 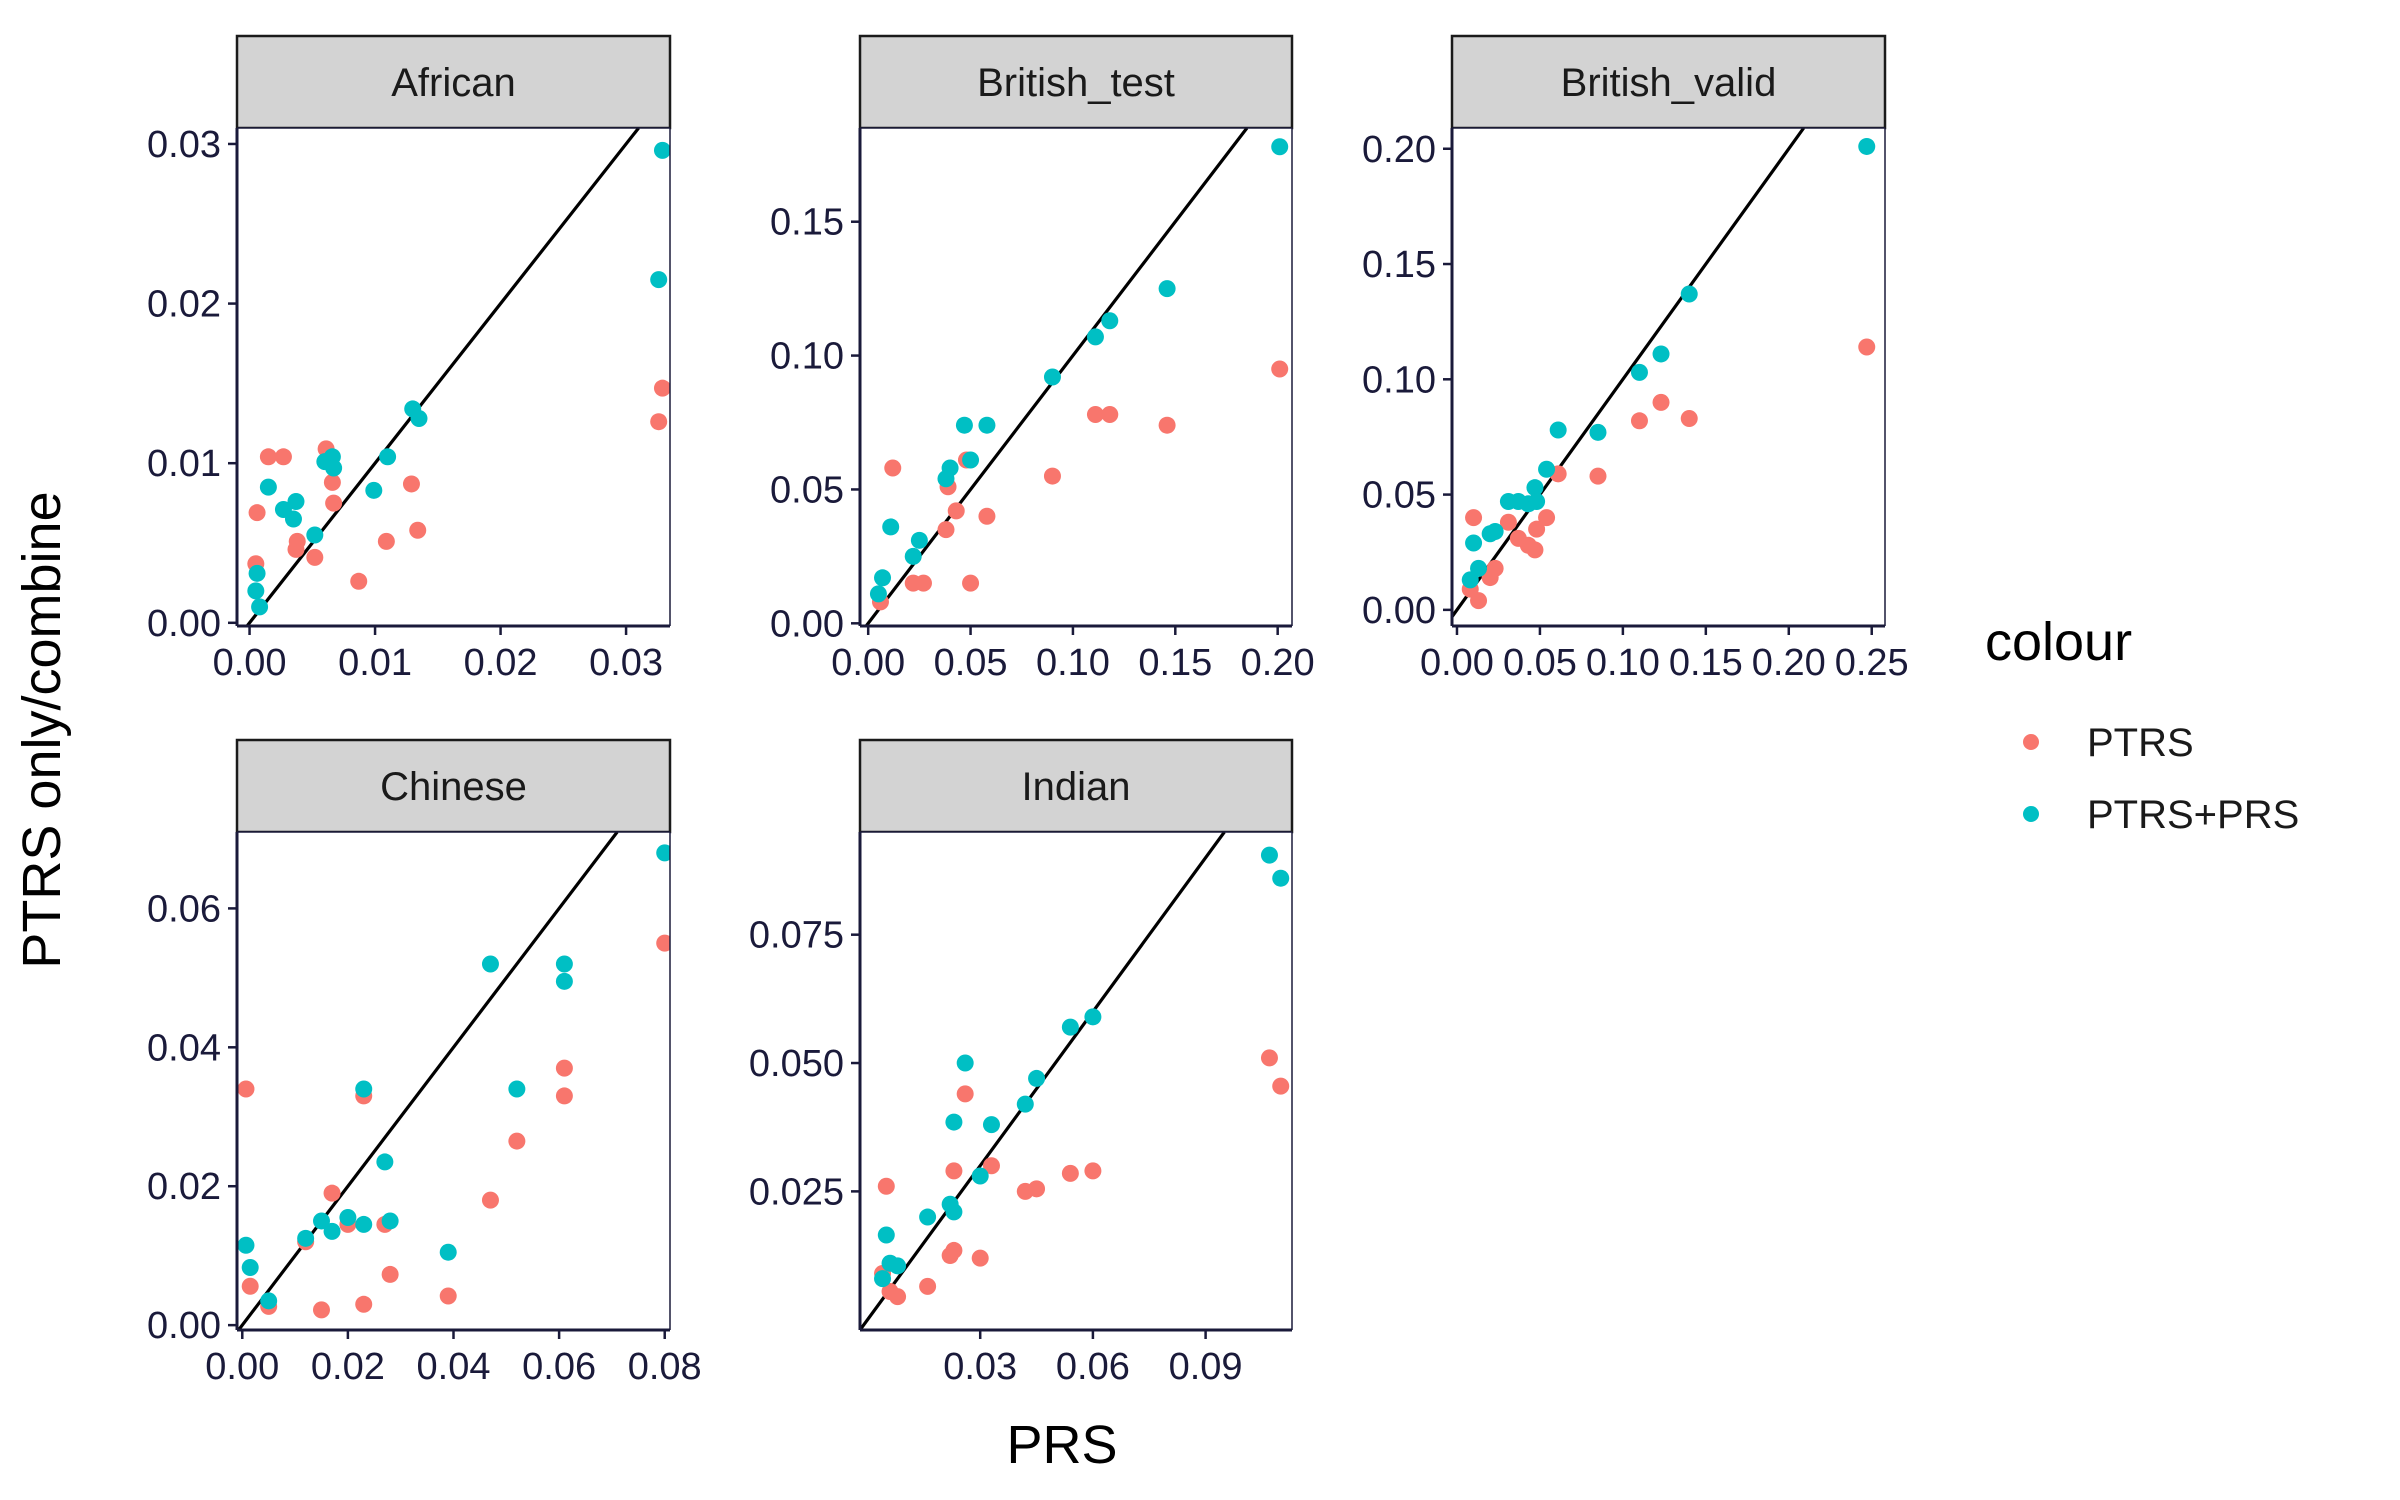 I want to click on plot-area, so click(x=1076, y=377).